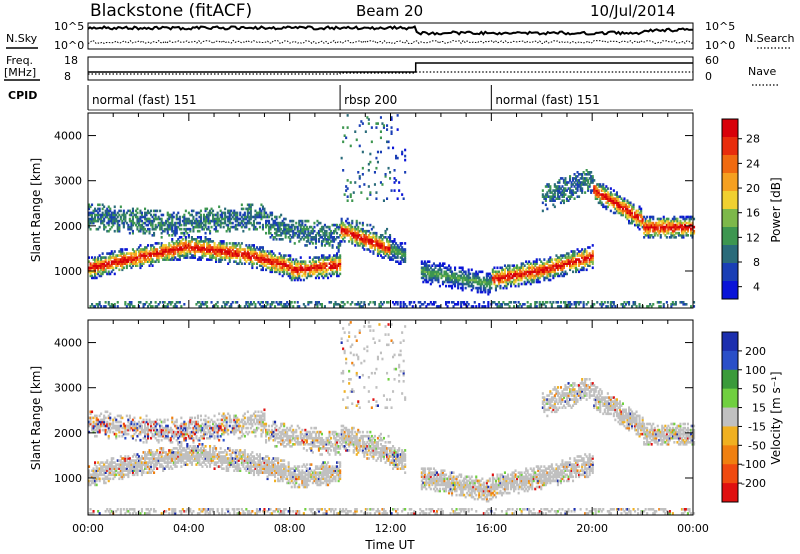  Describe the element at coordinates (712, 60) in the screenshot. I see `nave-tick-top: 60` at that location.